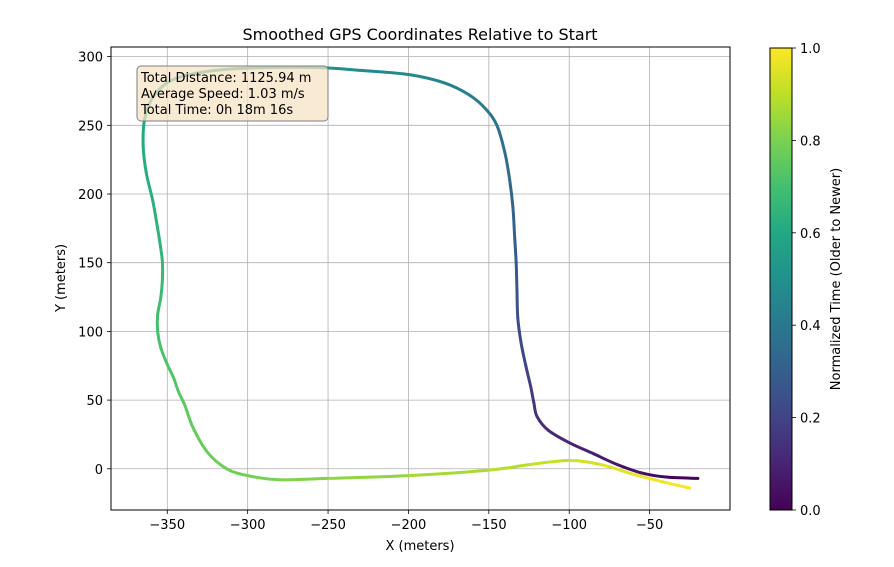  What do you see at coordinates (90, 264) in the screenshot?
I see `y-tick-label: 150` at bounding box center [90, 264].